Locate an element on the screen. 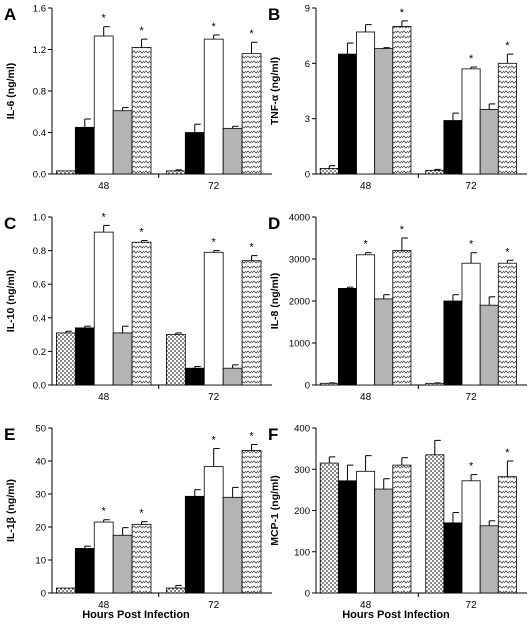 The width and height of the screenshot is (528, 624). y-tick-label: 1.0 is located at coordinates (39, 218).